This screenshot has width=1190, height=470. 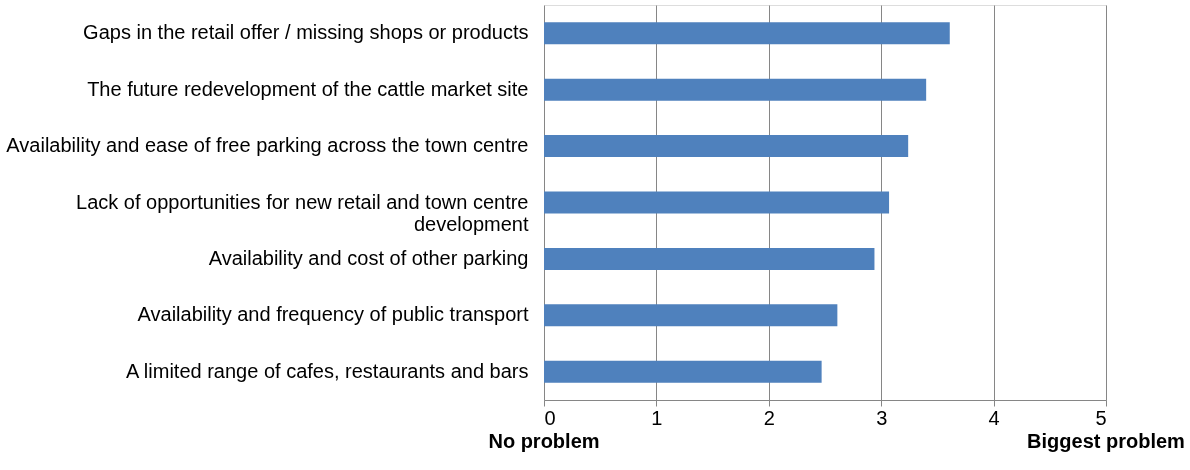 I want to click on y-tick-label: Gaps in the retail offer / missing shops or products, so click(x=306, y=32).